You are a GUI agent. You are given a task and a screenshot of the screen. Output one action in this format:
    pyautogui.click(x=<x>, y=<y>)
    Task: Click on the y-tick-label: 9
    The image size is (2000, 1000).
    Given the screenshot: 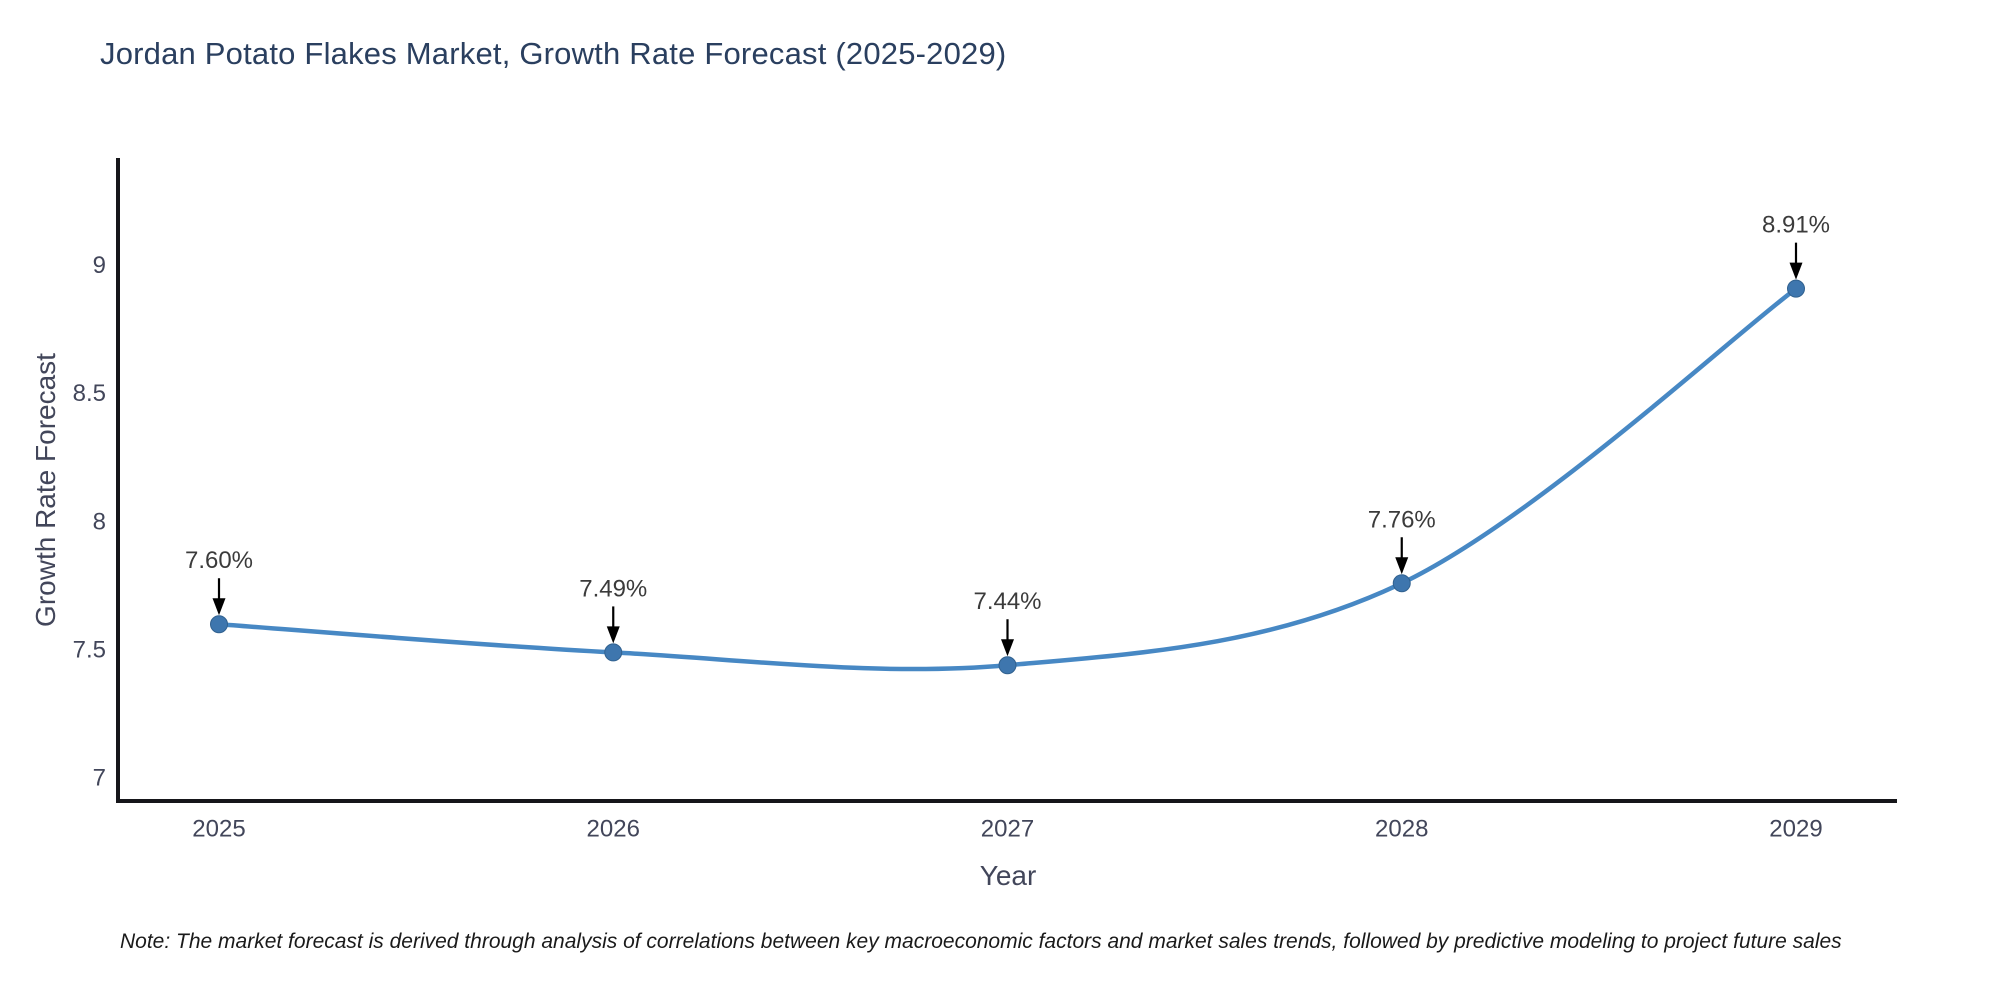 What is the action you would take?
    pyautogui.click(x=99, y=265)
    